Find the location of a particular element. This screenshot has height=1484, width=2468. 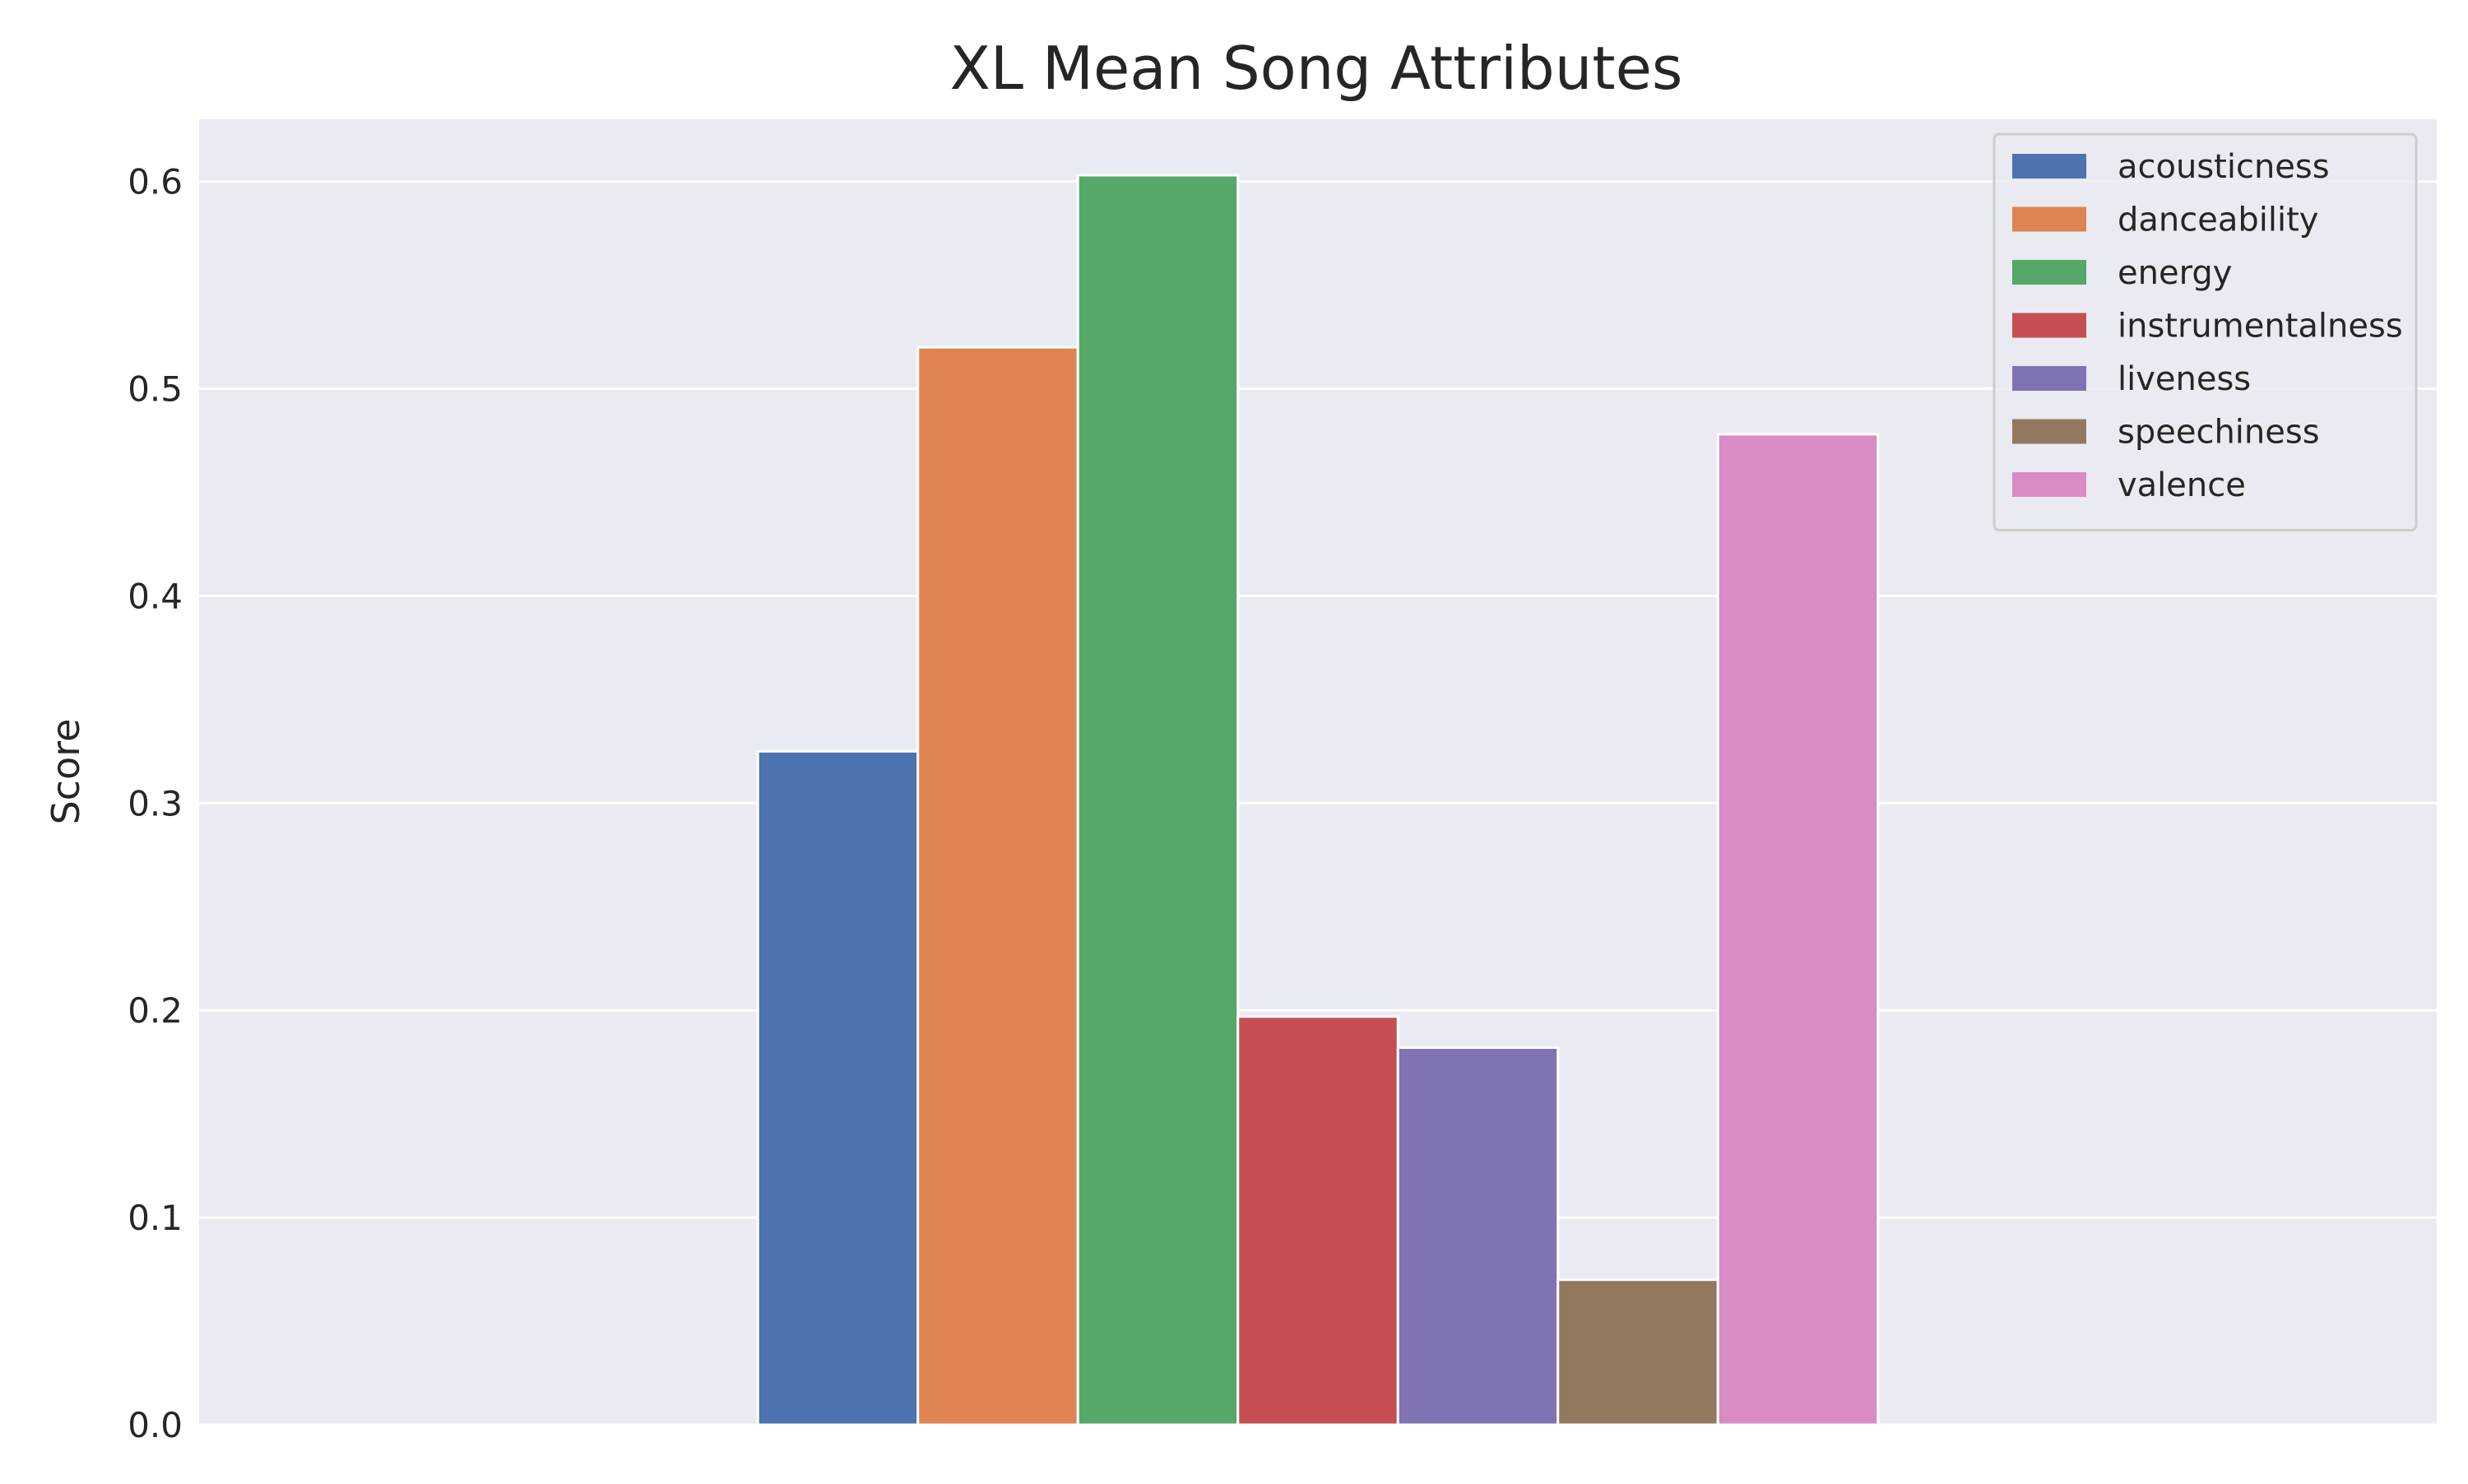

bar-energy is located at coordinates (1158, 800).